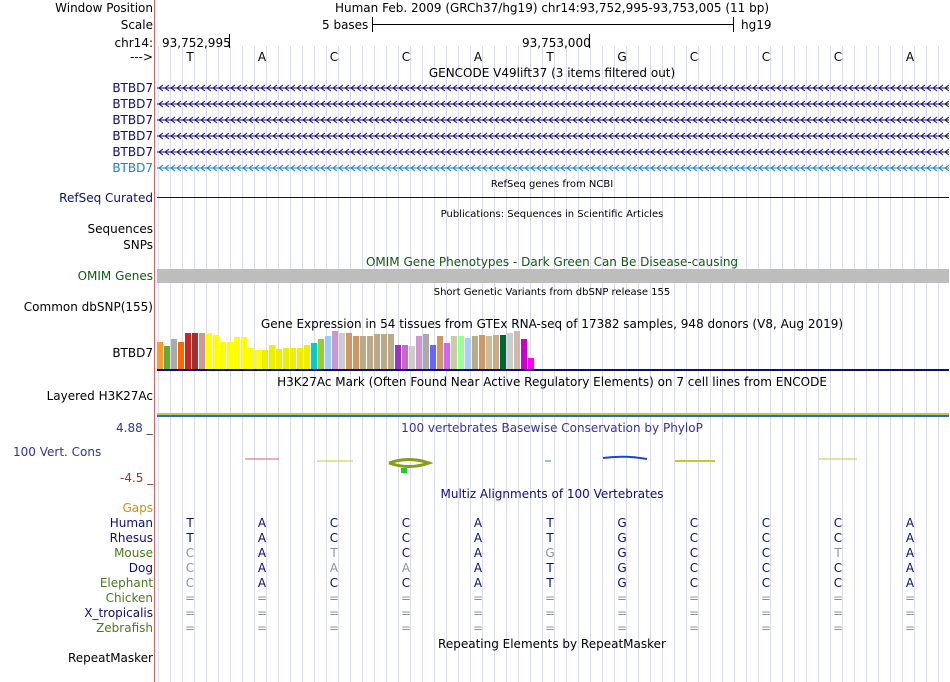 This screenshot has height=682, width=950. What do you see at coordinates (104, 8) in the screenshot?
I see `window-position-label: Window Position` at bounding box center [104, 8].